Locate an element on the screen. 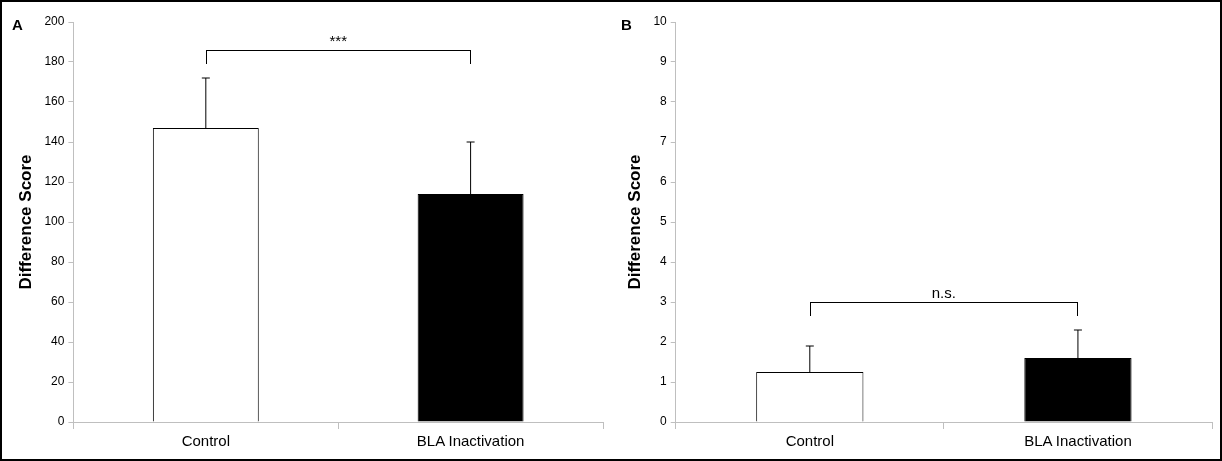 Image resolution: width=1222 pixels, height=461 pixels. y-tick-label: 1 is located at coordinates (664, 381).